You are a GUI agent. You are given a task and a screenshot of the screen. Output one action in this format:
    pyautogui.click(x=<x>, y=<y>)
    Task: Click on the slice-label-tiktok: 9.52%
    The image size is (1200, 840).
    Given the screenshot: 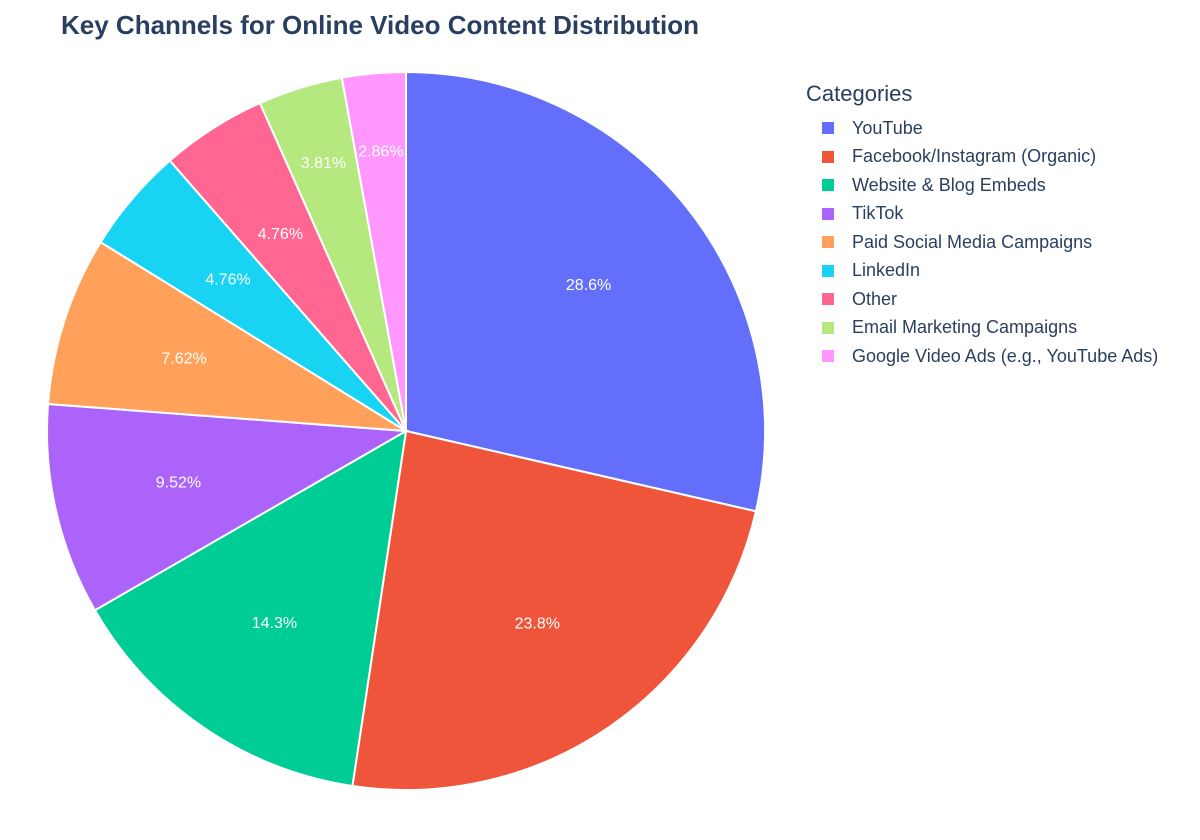 What is the action you would take?
    pyautogui.click(x=178, y=482)
    